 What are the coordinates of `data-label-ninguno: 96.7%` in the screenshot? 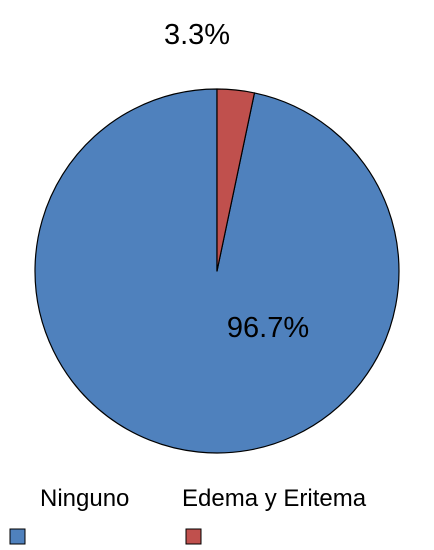 It's located at (268, 328).